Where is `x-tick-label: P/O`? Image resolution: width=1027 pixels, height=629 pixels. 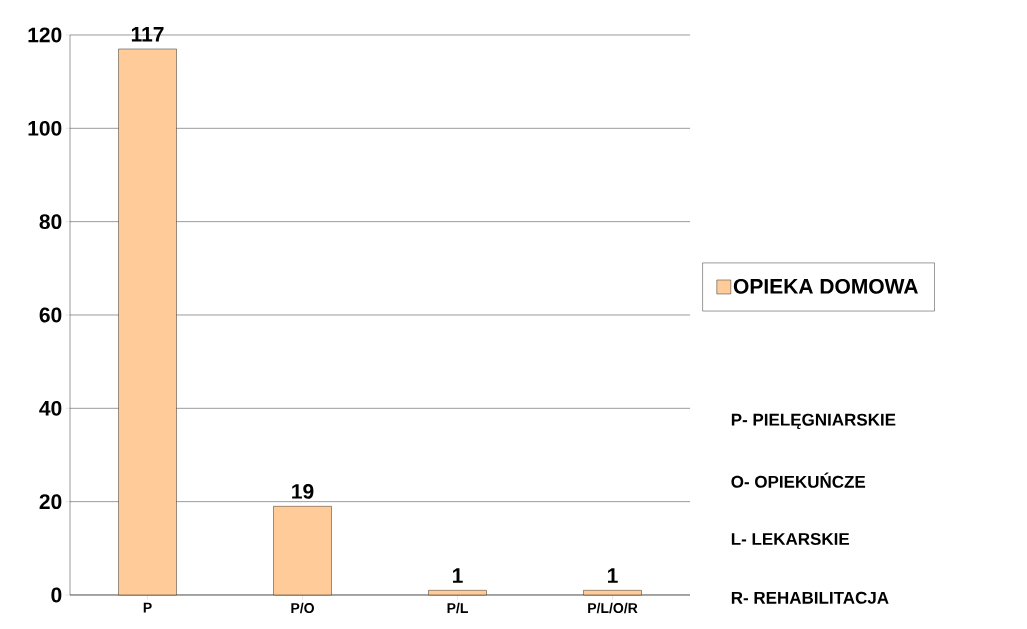
x-tick-label: P/O is located at coordinates (302, 608).